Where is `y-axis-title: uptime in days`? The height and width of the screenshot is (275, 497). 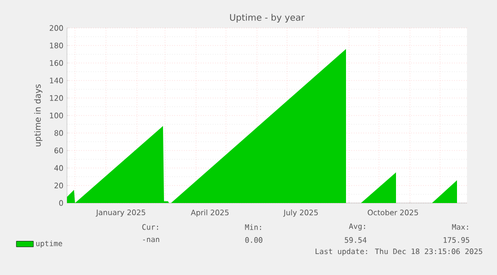 y-axis-title: uptime in days is located at coordinates (38, 115).